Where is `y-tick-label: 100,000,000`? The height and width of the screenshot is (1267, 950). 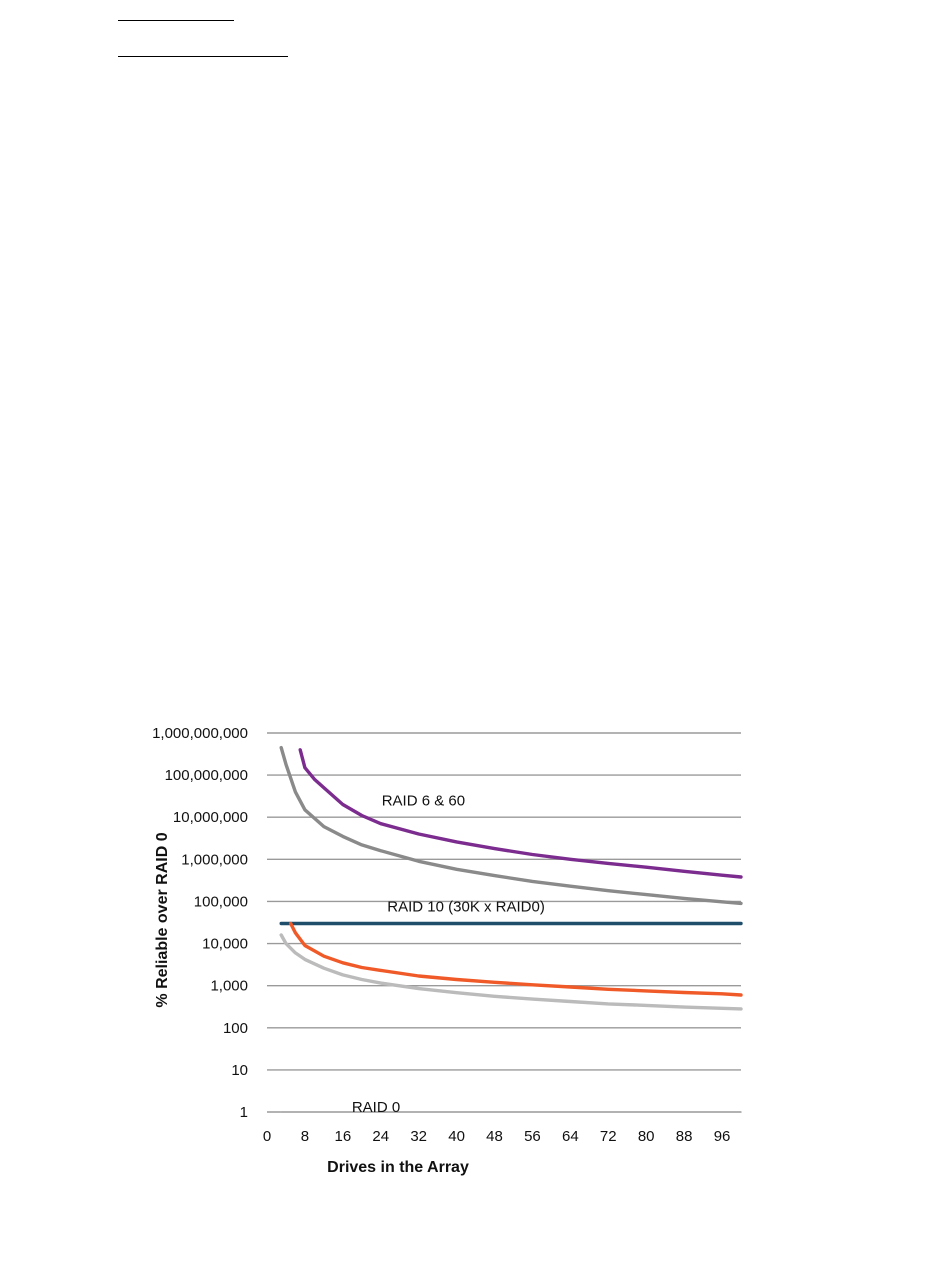
y-tick-label: 100,000,000 is located at coordinates (206, 775).